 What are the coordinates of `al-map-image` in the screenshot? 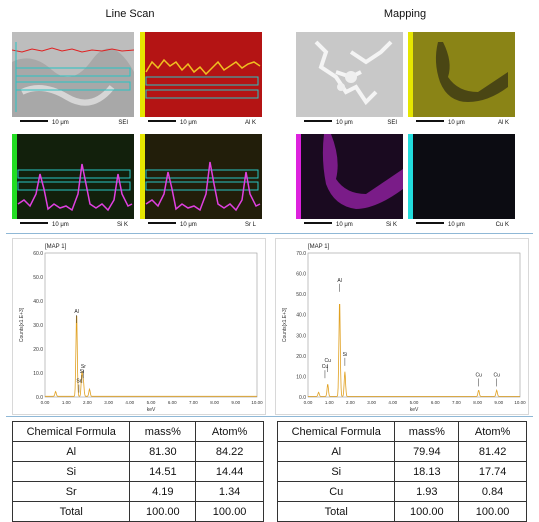 It's located at (201, 74).